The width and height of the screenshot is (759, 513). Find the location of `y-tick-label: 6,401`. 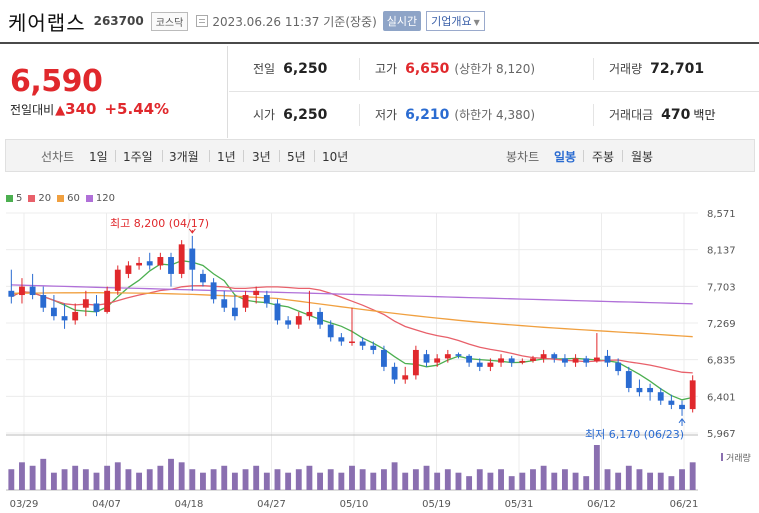

y-tick-label: 6,401 is located at coordinates (721, 397).